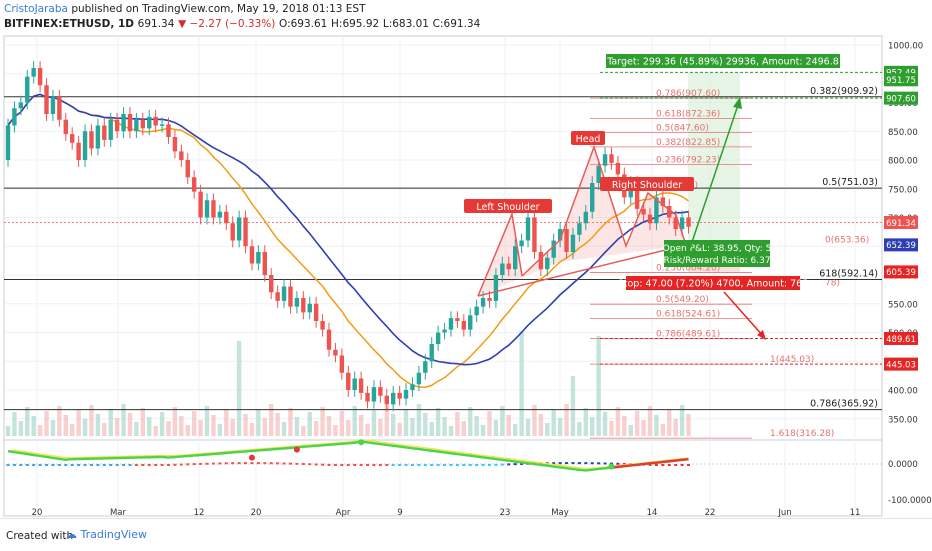  I want to click on created-with-label: Created with, so click(40, 536).